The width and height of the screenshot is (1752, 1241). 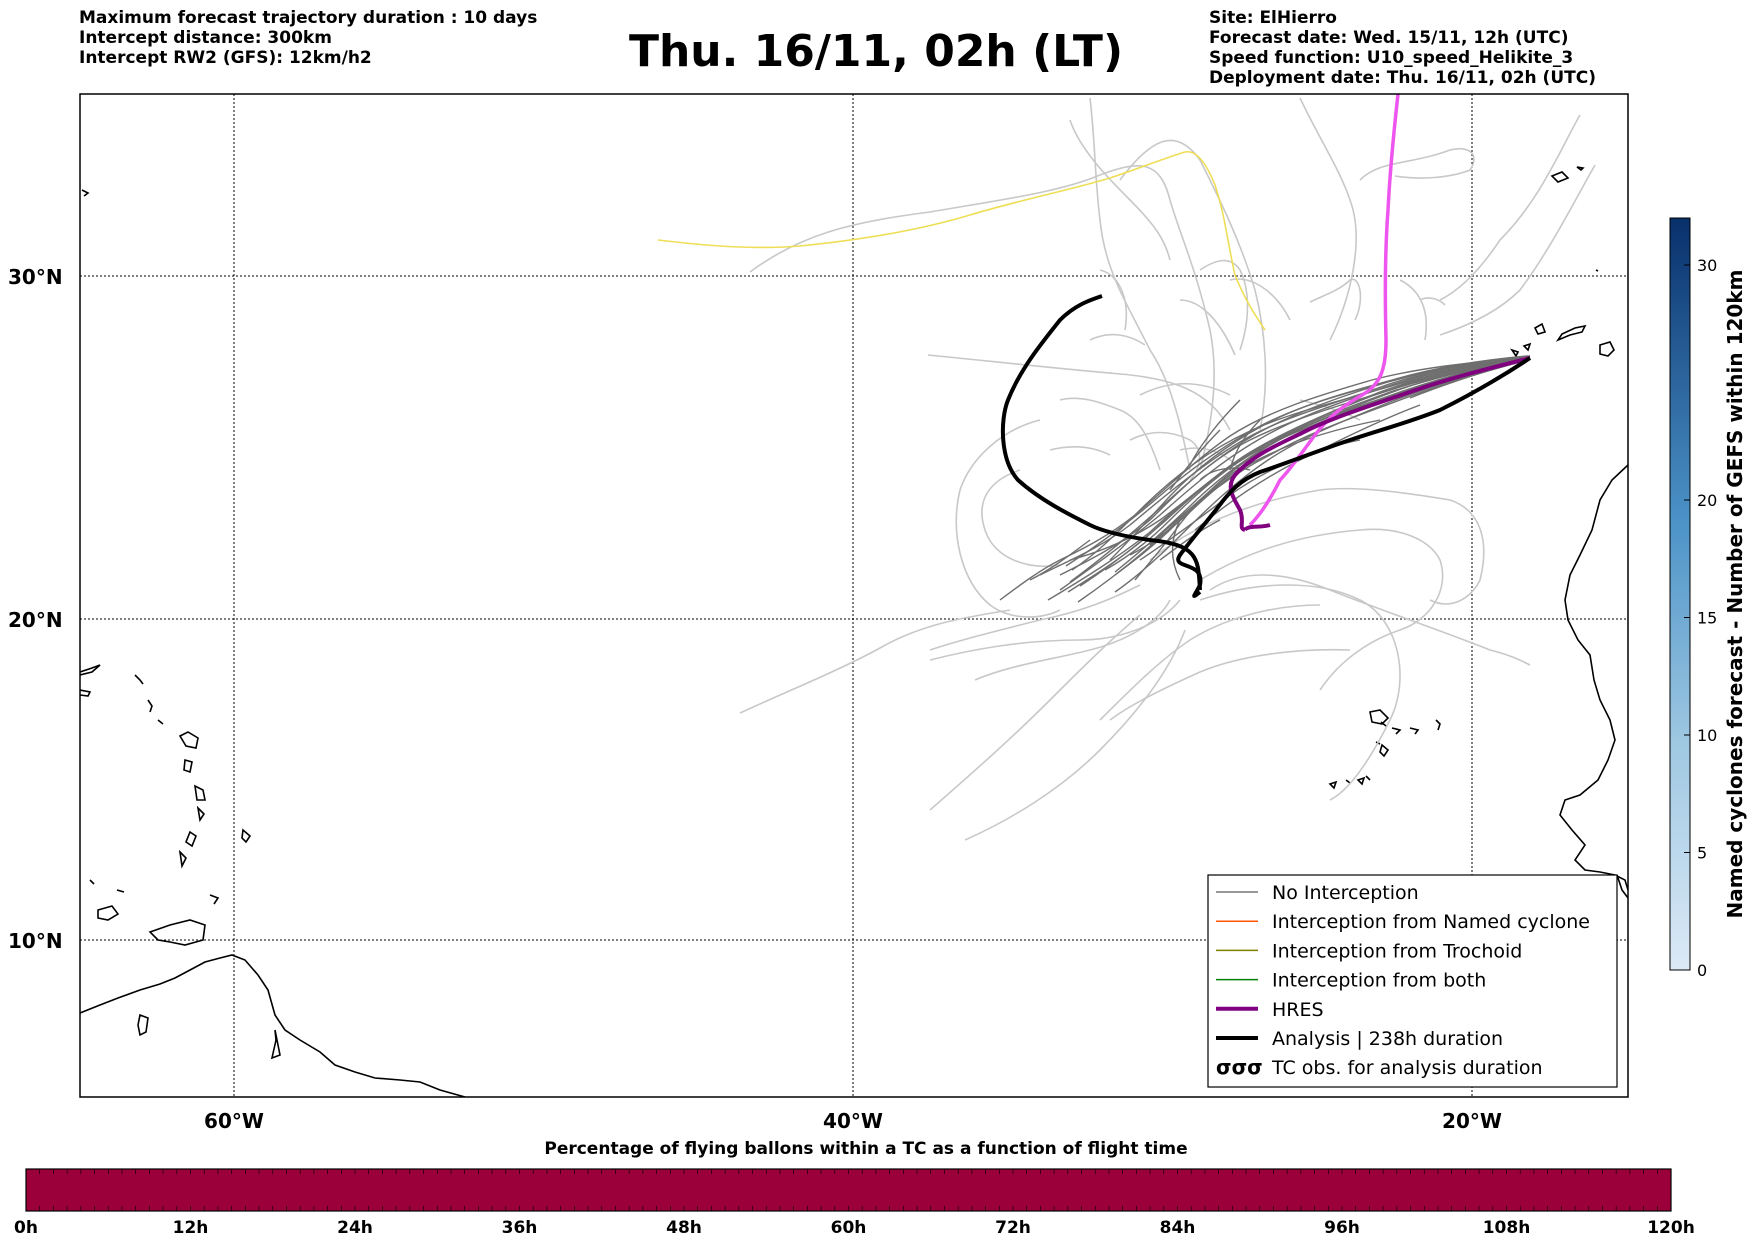 I want to click on legend-item-6: σσσ TC obs. for analysis duration, so click(x=1379, y=1067).